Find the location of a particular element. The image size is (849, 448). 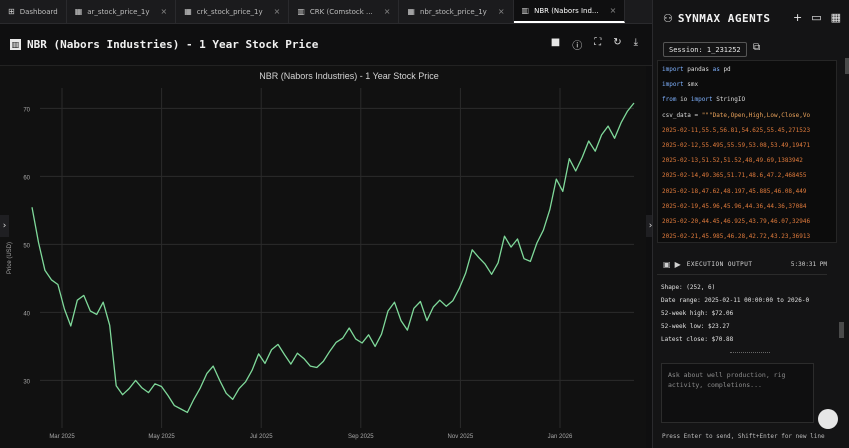

panel-header: ⚇ SYNMAX AGENTS is located at coordinates (751, 18).